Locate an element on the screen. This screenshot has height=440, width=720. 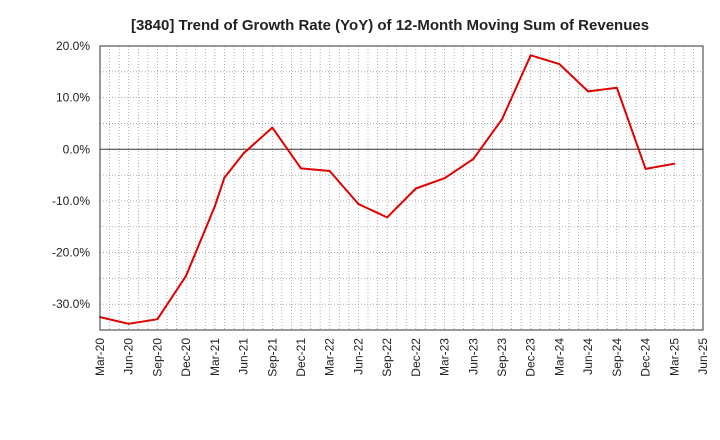
x-tick-label: Dec-23 is located at coordinates (531, 357).